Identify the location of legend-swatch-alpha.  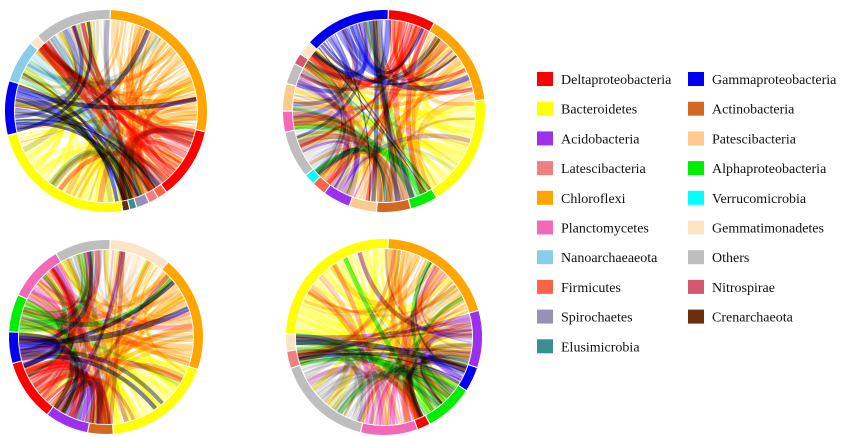
(696, 168).